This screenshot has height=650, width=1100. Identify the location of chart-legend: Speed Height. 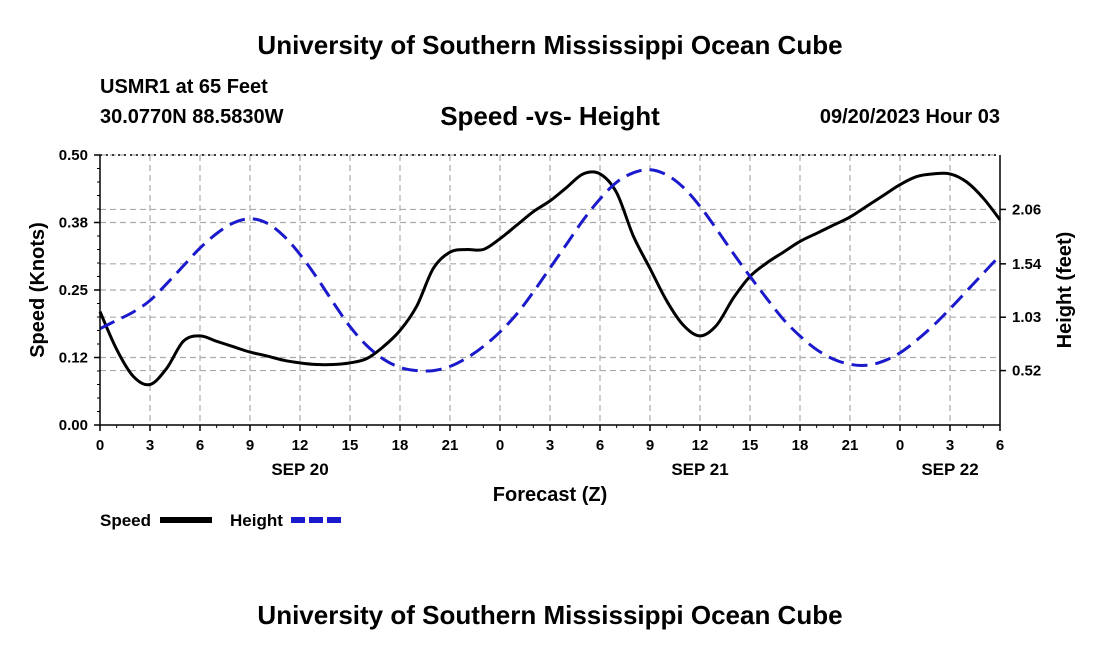
(221, 520).